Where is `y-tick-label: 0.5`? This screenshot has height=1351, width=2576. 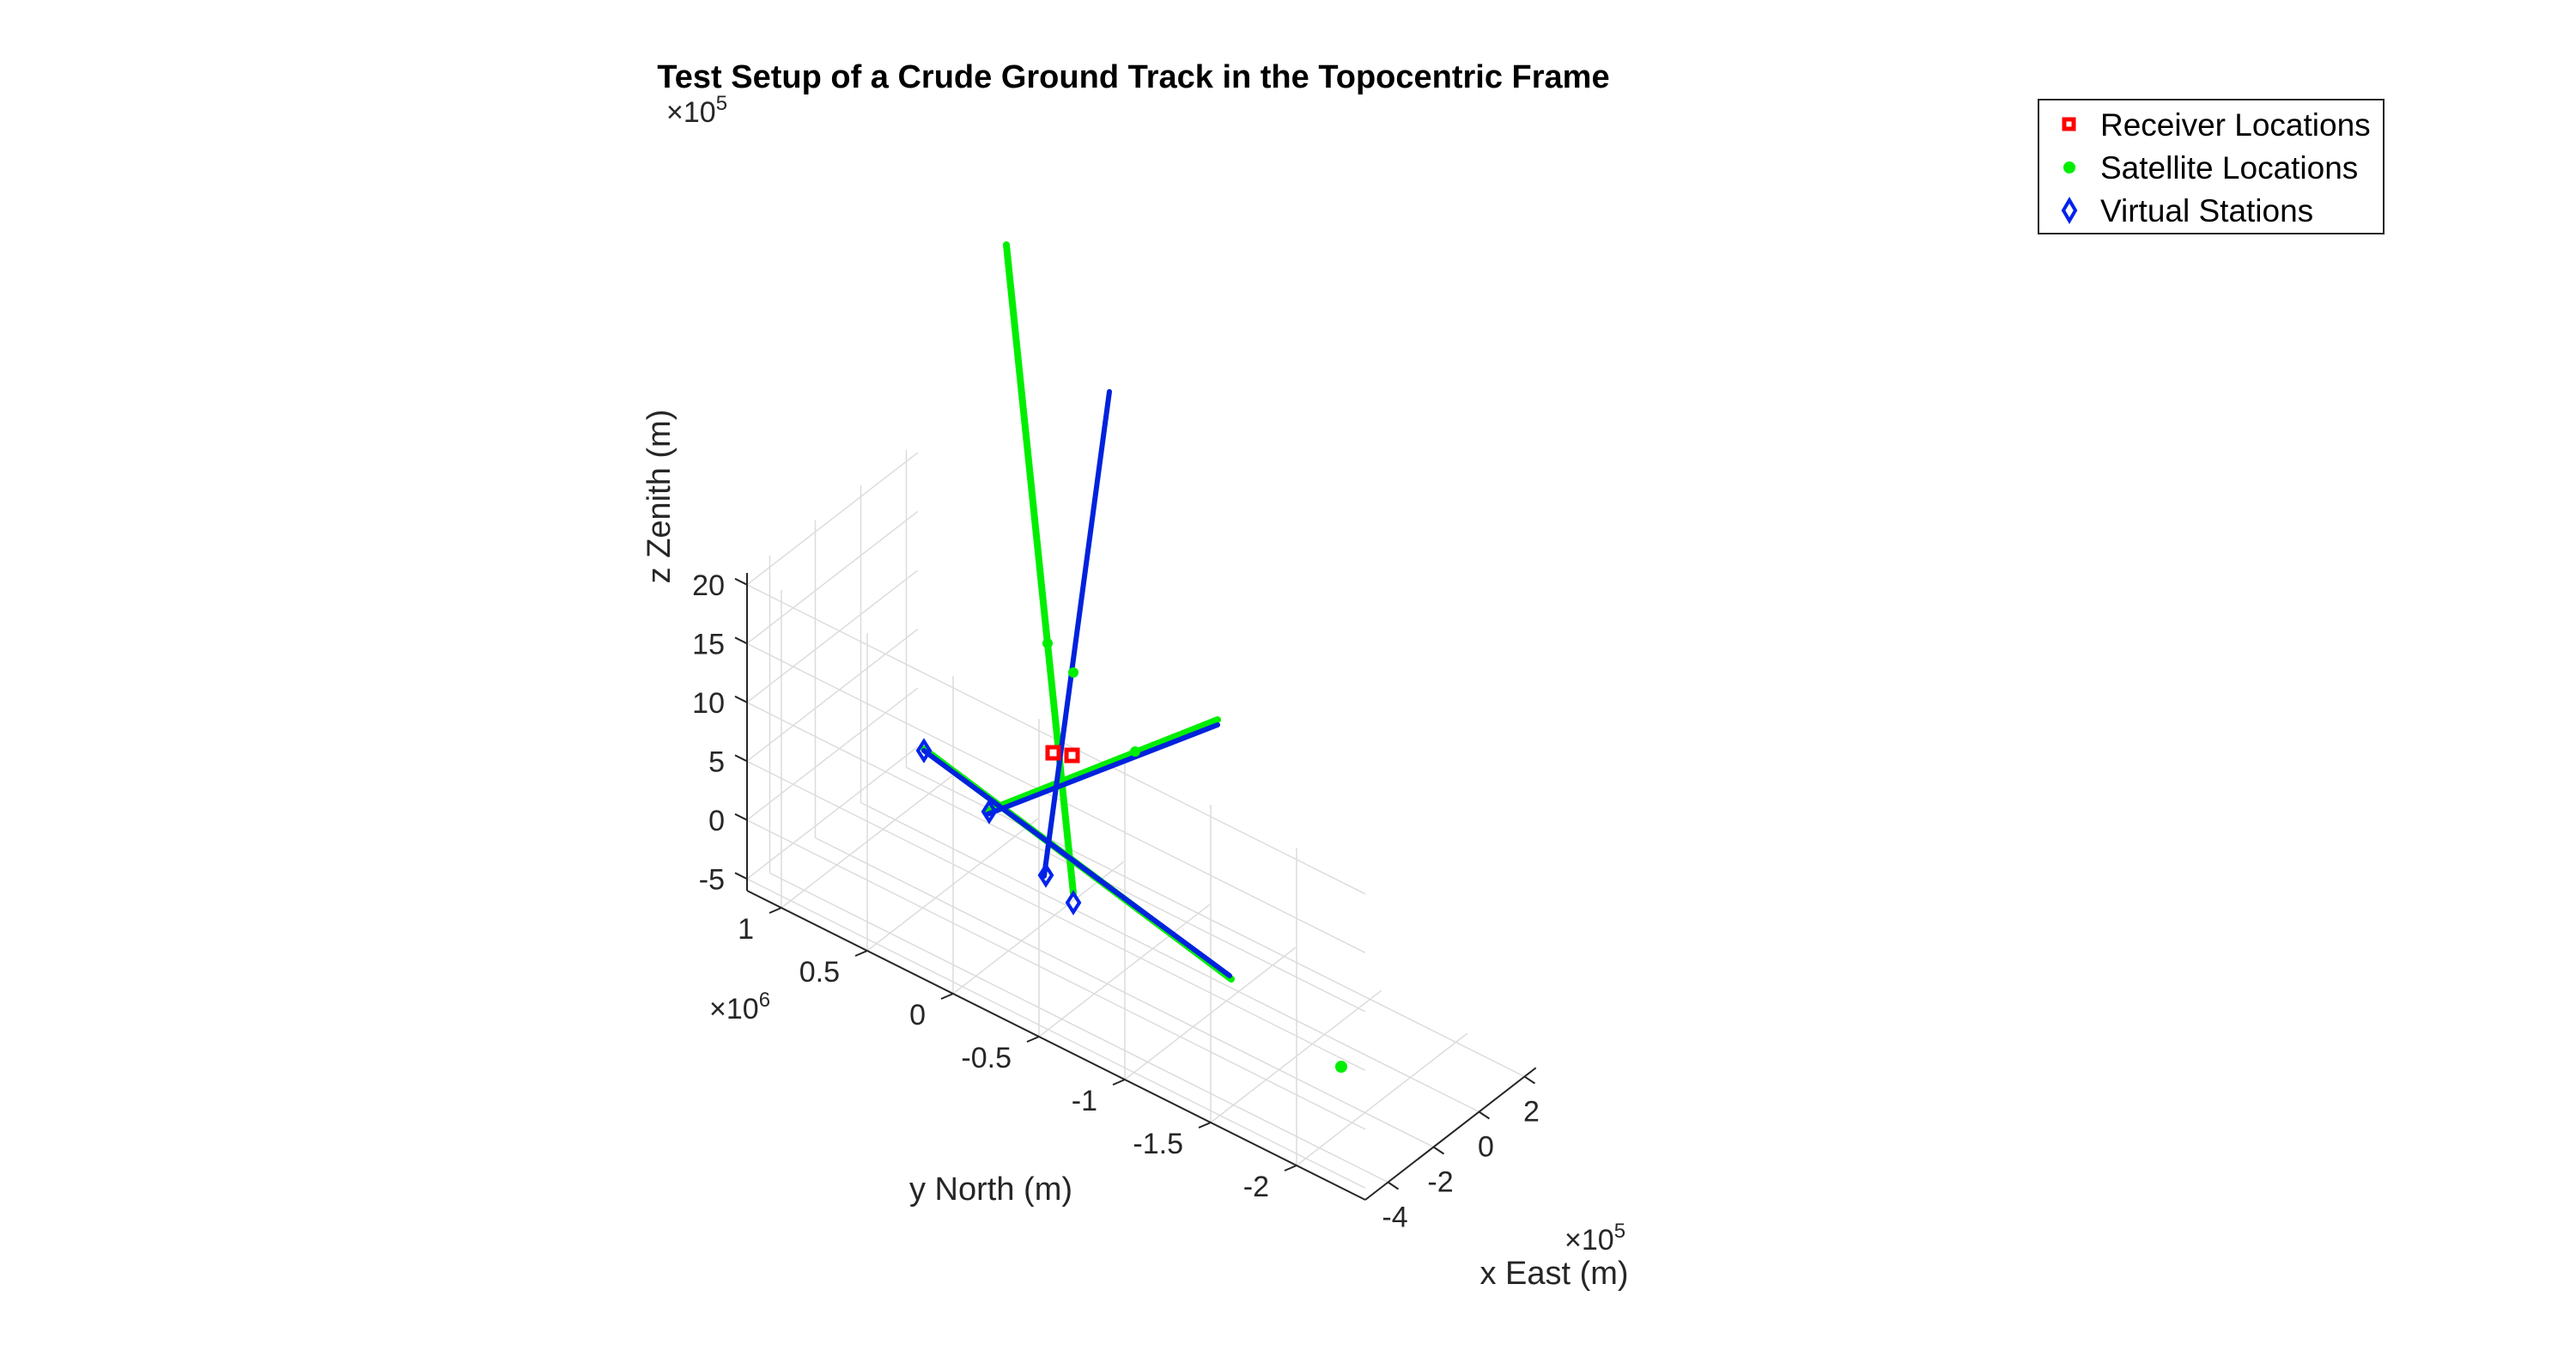 y-tick-label: 0.5 is located at coordinates (819, 972).